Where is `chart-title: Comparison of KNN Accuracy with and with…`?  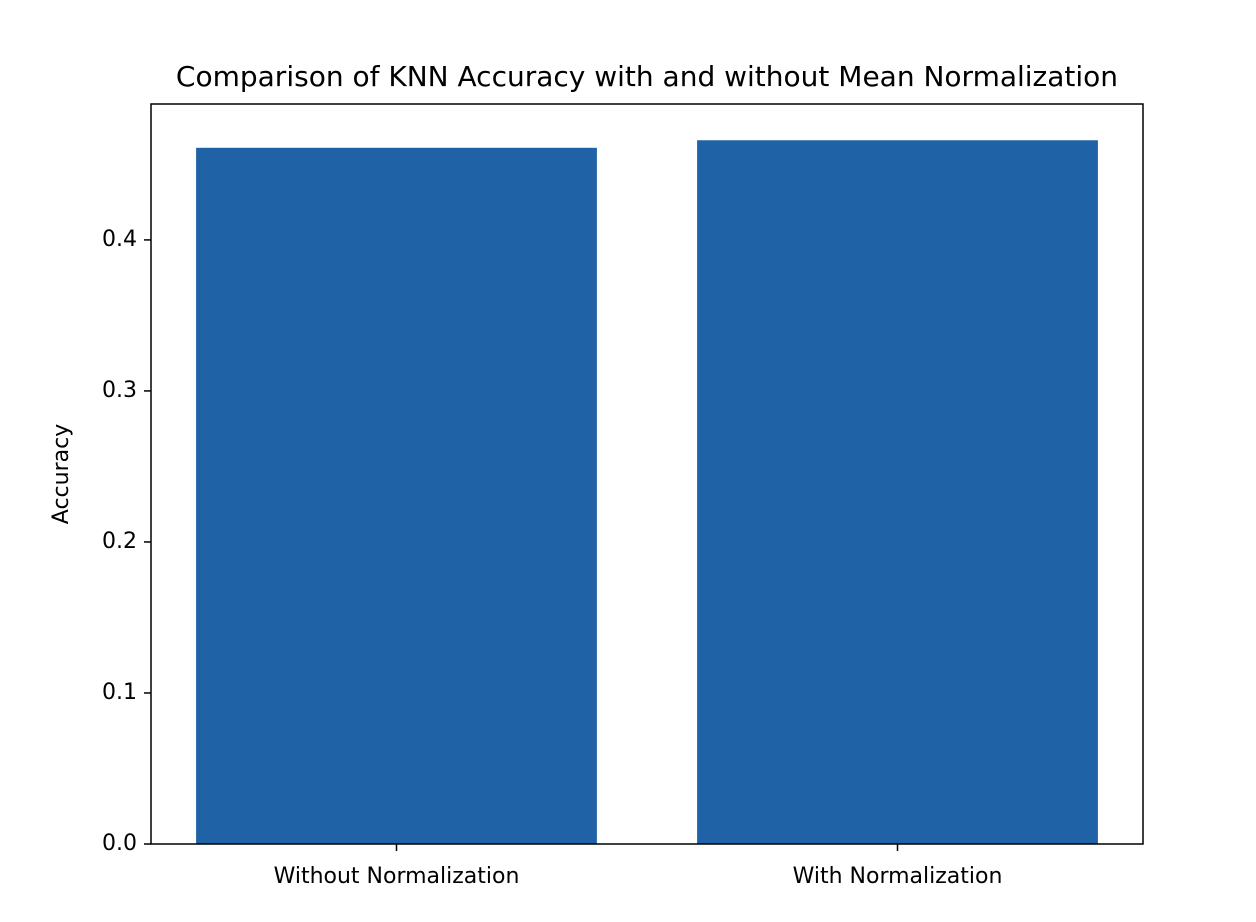
chart-title: Comparison of KNN Accuracy with and with… is located at coordinates (647, 76).